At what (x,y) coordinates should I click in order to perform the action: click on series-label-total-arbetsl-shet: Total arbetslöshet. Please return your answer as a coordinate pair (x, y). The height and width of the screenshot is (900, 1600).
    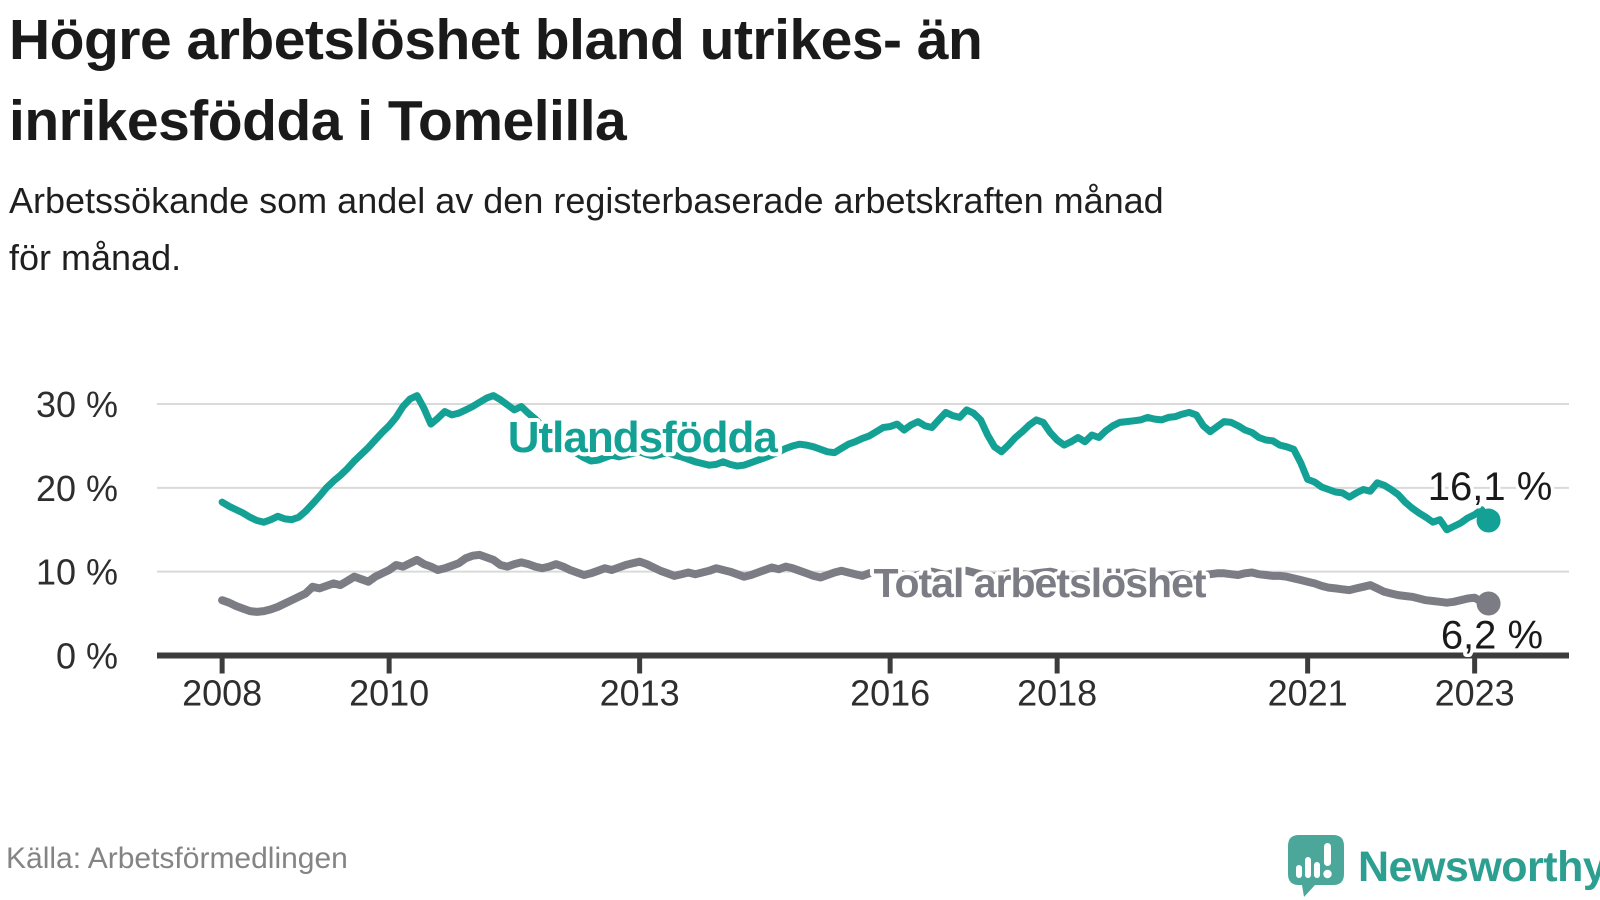
    Looking at the image, I should click on (1039, 583).